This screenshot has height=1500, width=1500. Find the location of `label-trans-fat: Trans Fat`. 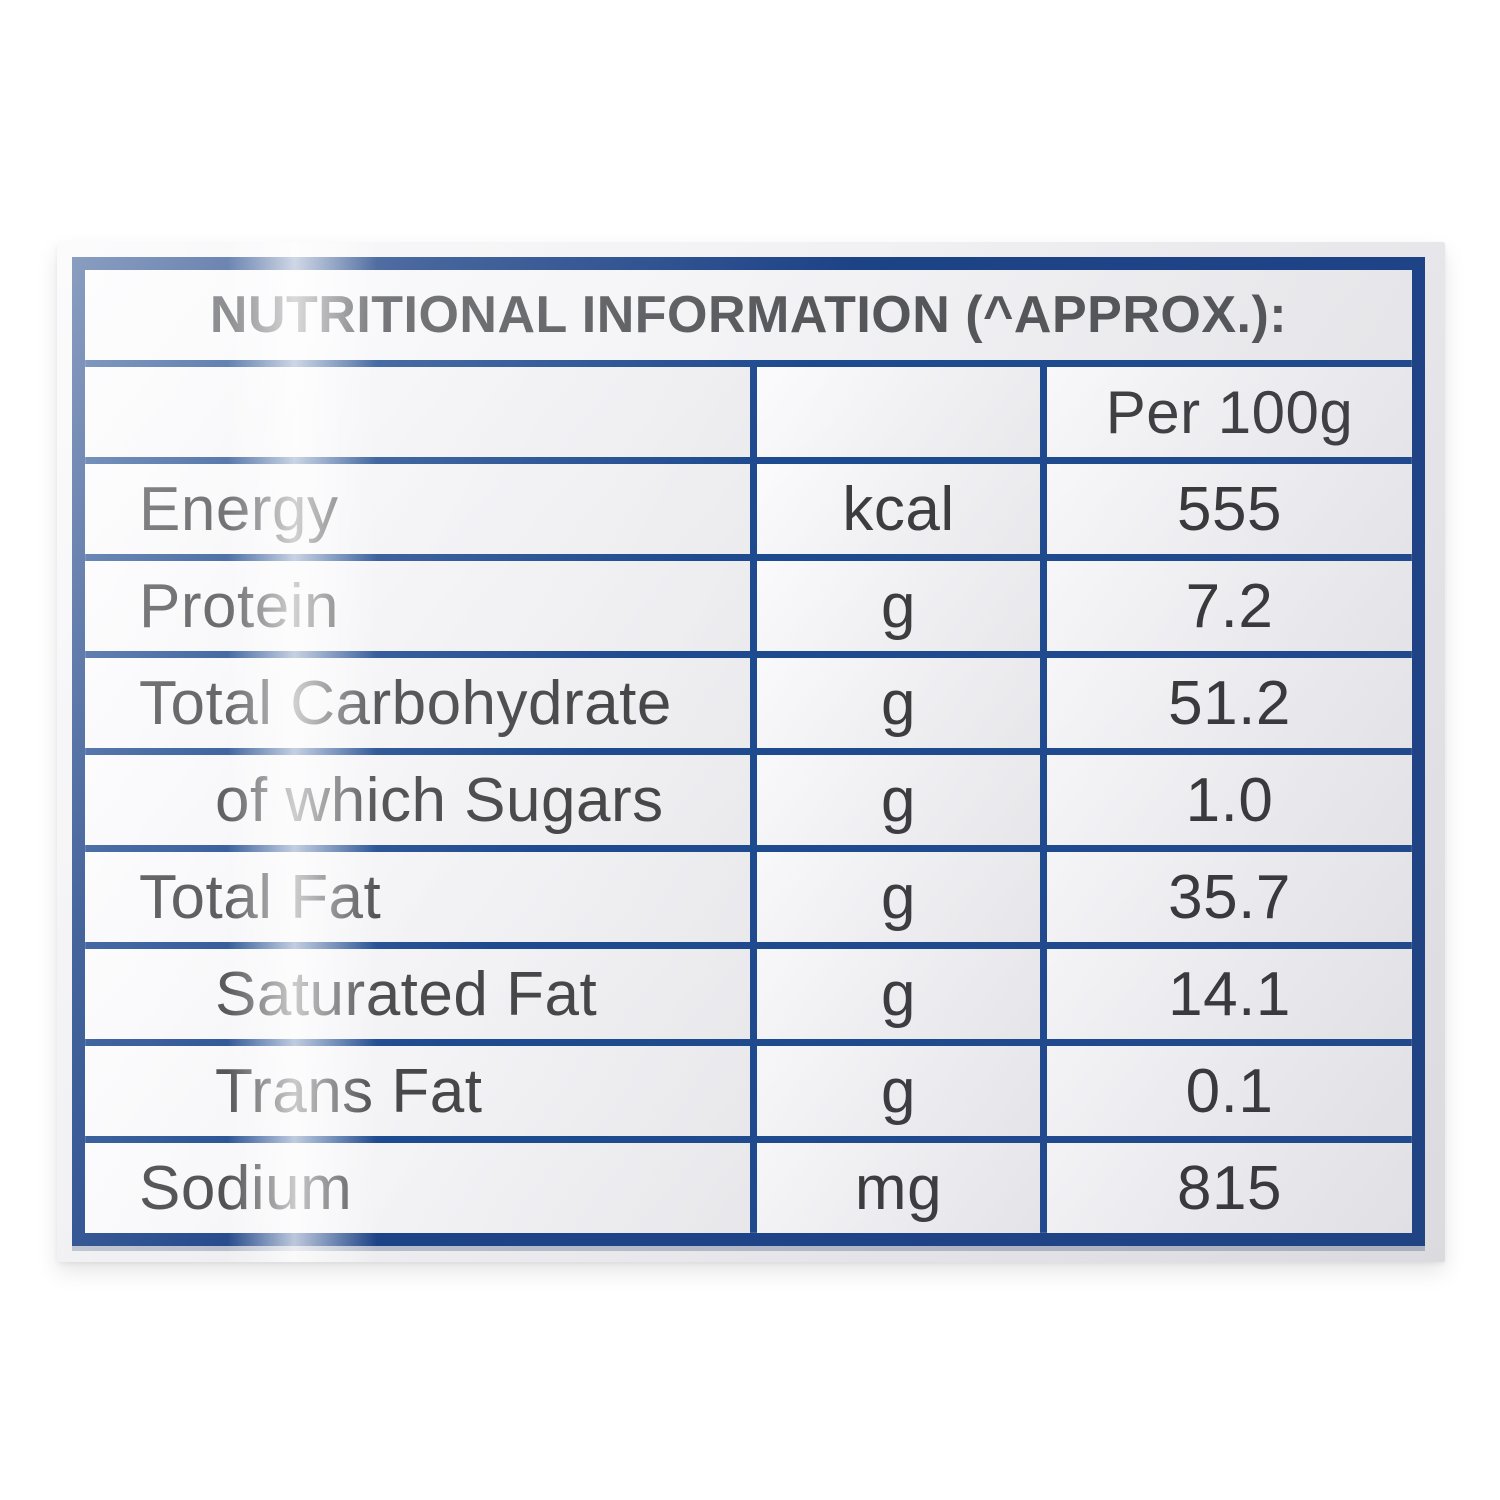

label-trans-fat: Trans Fat is located at coordinates (417, 1091).